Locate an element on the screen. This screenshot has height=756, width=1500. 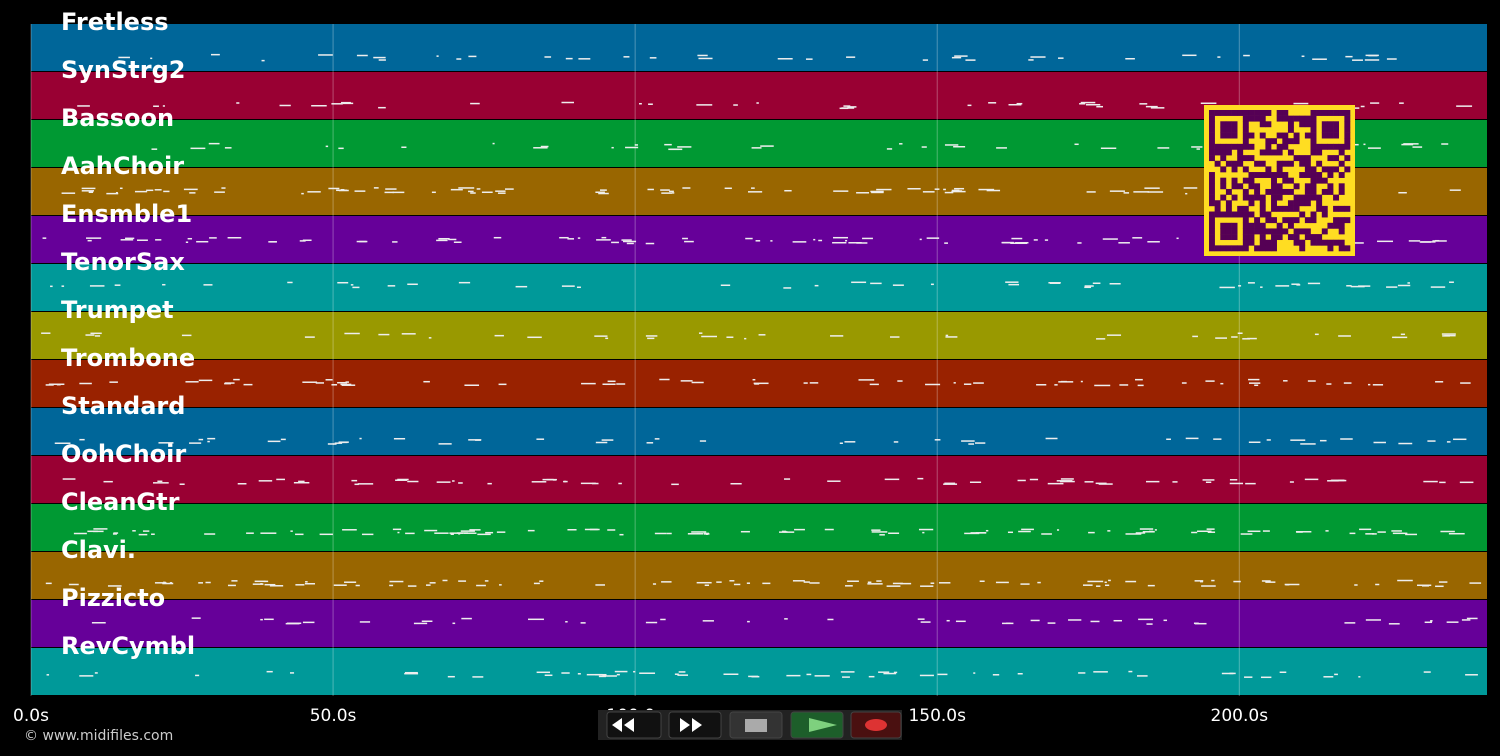
track-name: Ensmble1 is located at coordinates (126, 214).